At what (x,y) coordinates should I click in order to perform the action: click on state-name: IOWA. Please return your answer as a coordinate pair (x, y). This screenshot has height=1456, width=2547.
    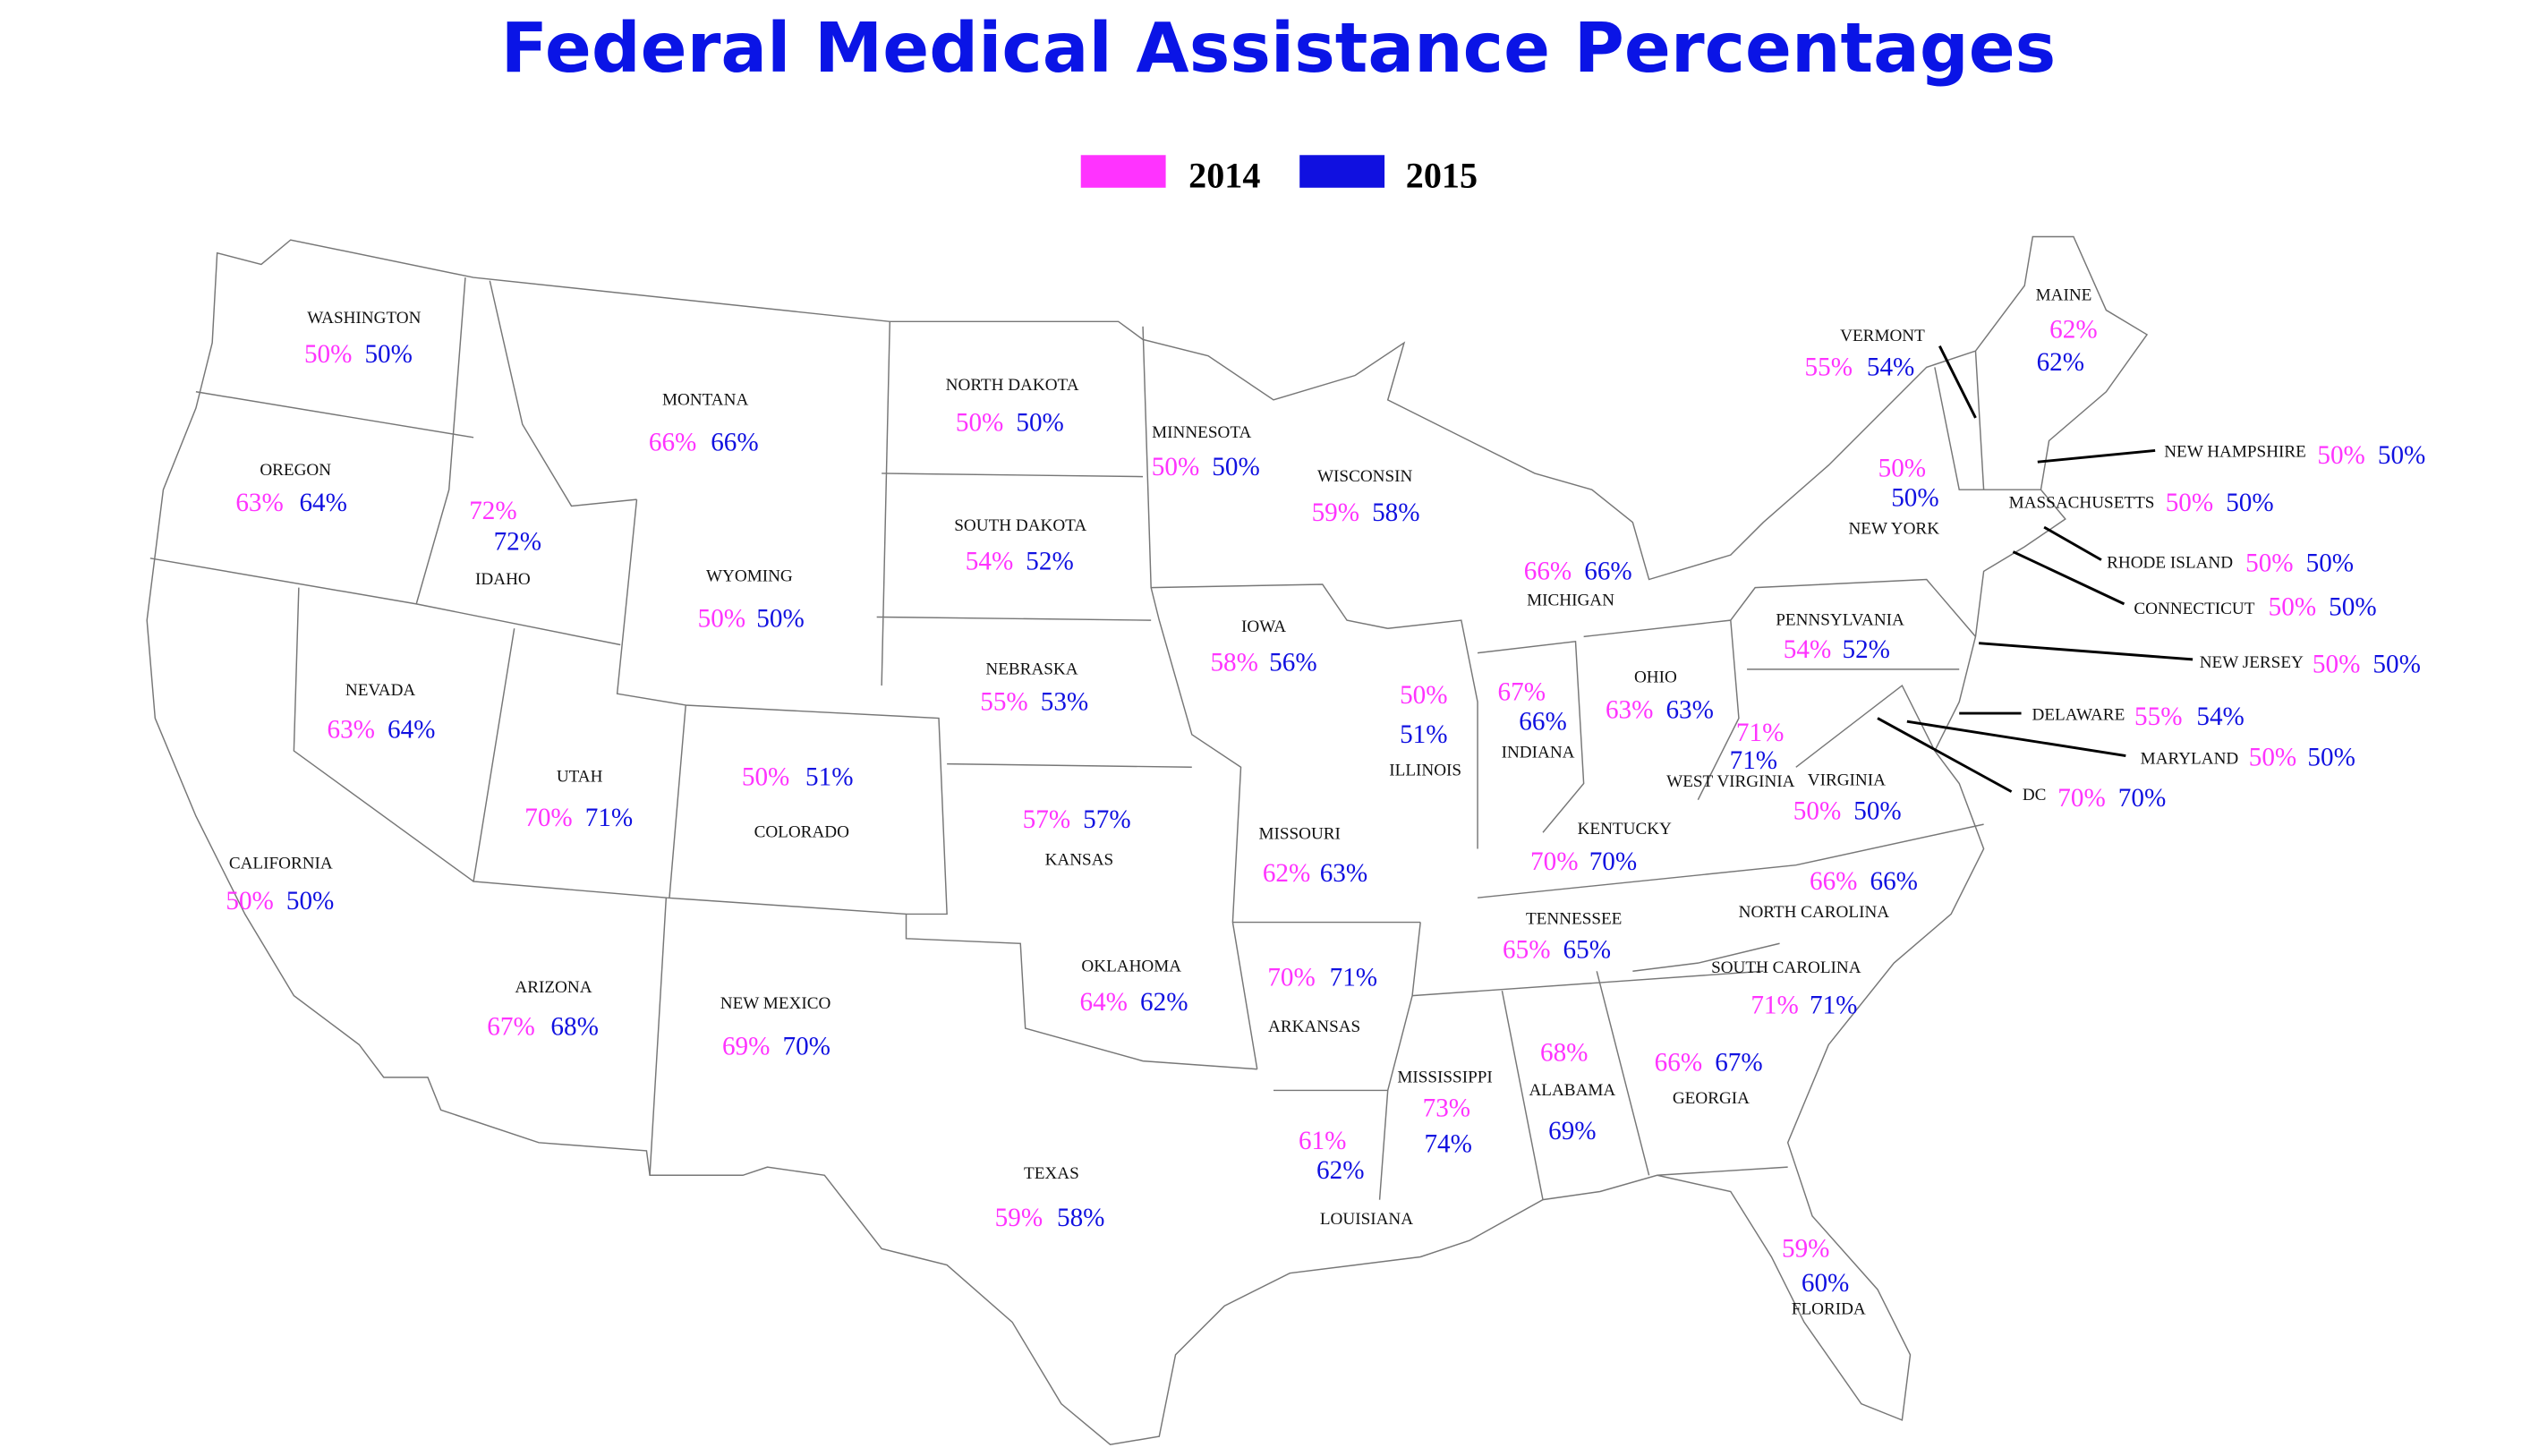
    Looking at the image, I should click on (1263, 626).